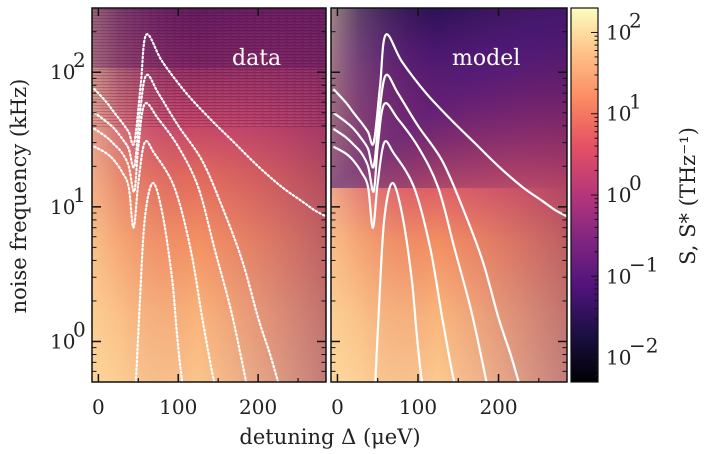 The height and width of the screenshot is (454, 709). What do you see at coordinates (618, 358) in the screenshot?
I see `colorbar-tick-label-0: 10` at bounding box center [618, 358].